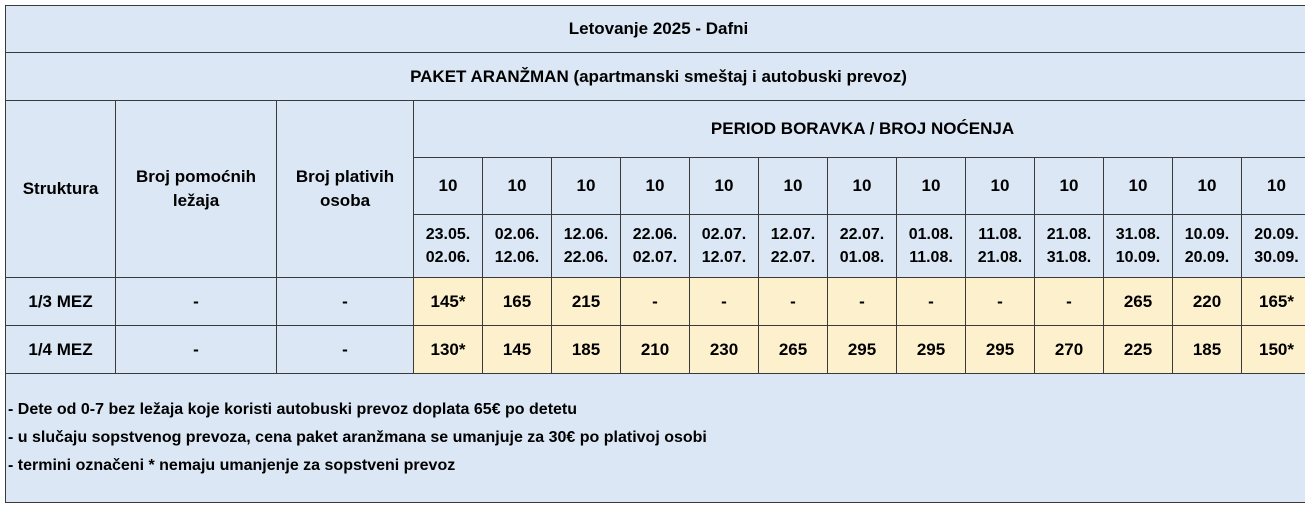 The height and width of the screenshot is (508, 1305). What do you see at coordinates (345, 176) in the screenshot?
I see `header-paying-line1: Broj plativih` at bounding box center [345, 176].